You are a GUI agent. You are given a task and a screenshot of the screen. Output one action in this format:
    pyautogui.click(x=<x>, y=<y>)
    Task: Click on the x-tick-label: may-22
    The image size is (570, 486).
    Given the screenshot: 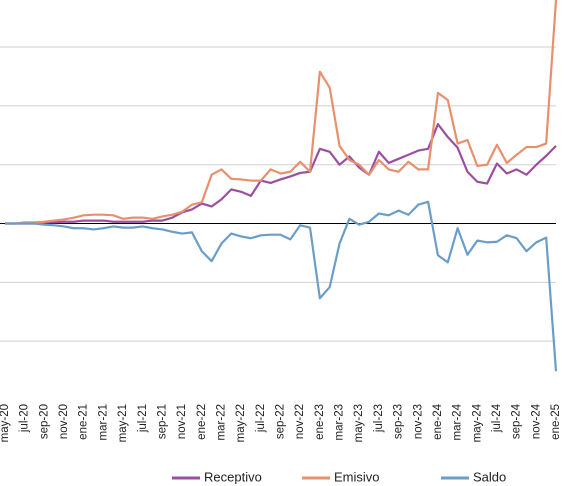 What is the action you would take?
    pyautogui.click(x=241, y=423)
    